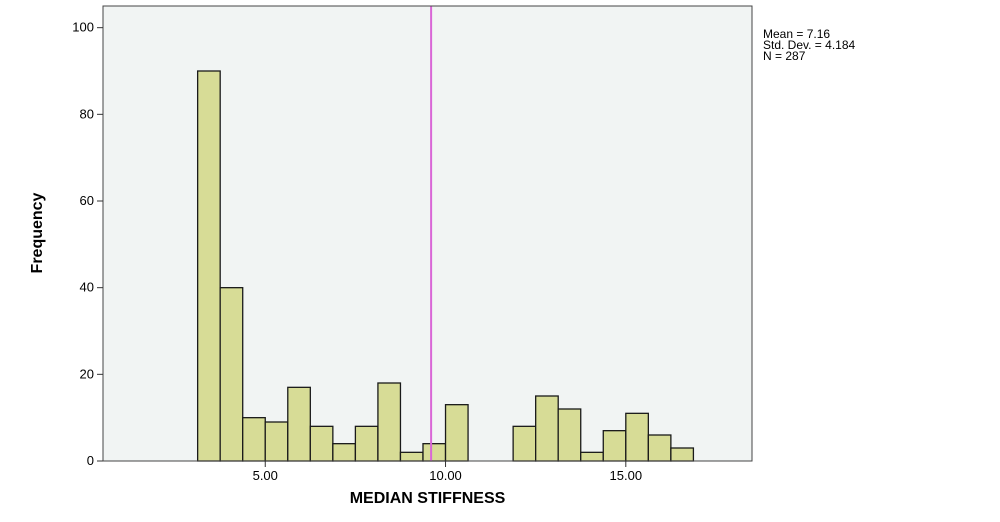 The width and height of the screenshot is (1000, 522). I want to click on x-axis-title: MEDIAN STIFFNESS, so click(428, 498).